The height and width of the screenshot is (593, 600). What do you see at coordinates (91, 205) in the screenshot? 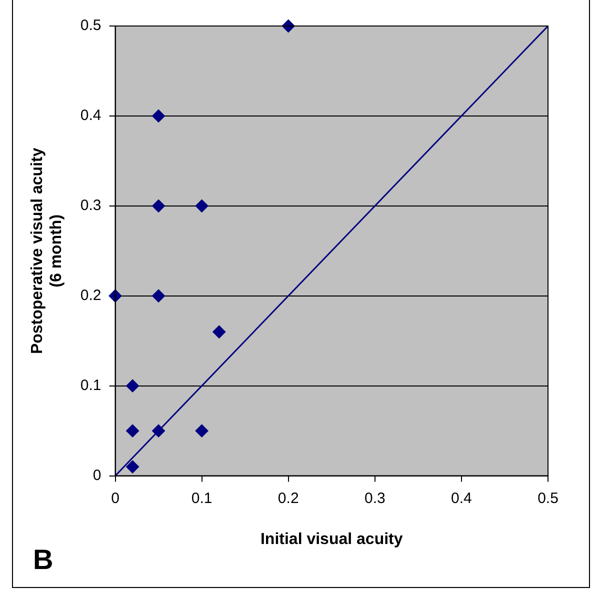
I see `y-tick-label: 0.3` at bounding box center [91, 205].